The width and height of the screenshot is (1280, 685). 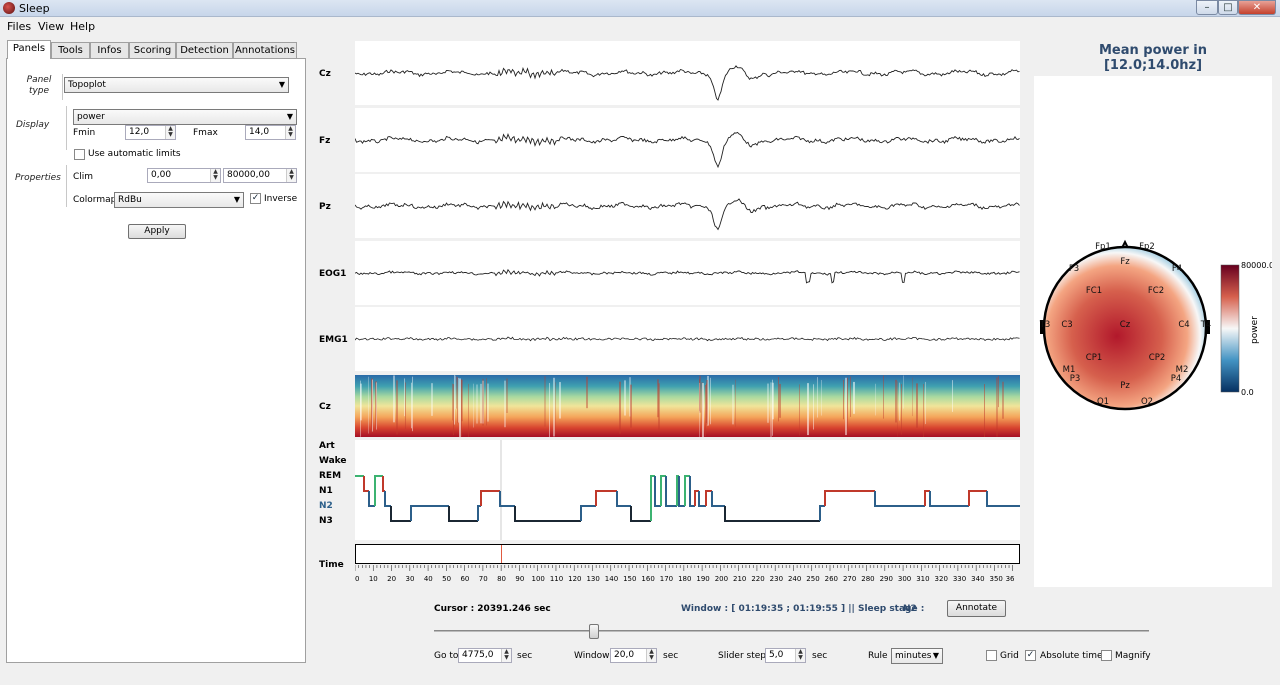 What do you see at coordinates (265, 50) in the screenshot?
I see `tab-annotations: Annotations` at bounding box center [265, 50].